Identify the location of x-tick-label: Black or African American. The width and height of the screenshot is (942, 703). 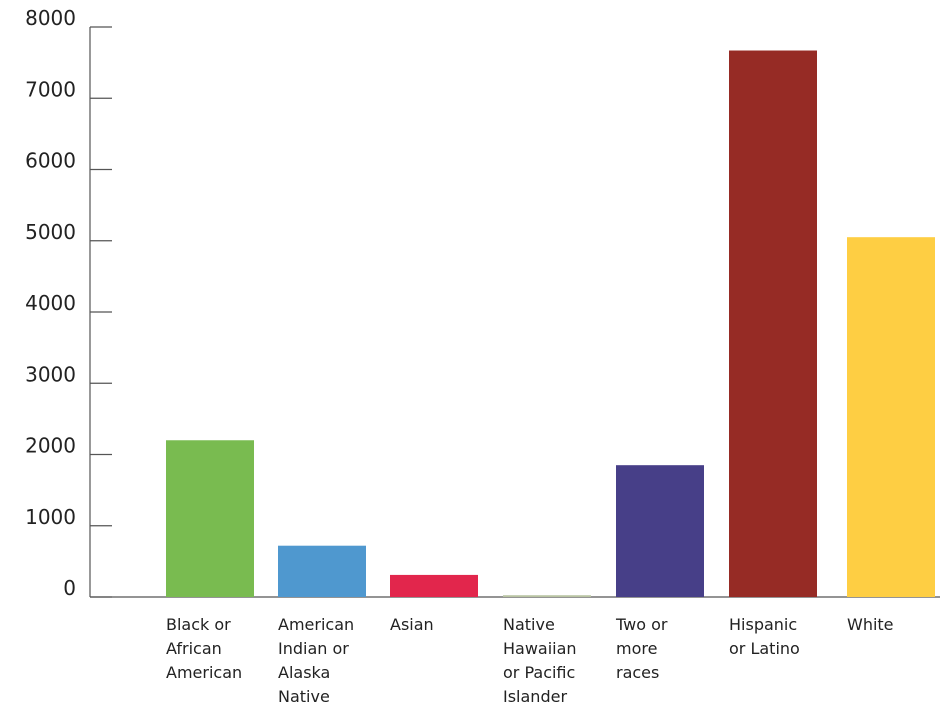
(204, 648).